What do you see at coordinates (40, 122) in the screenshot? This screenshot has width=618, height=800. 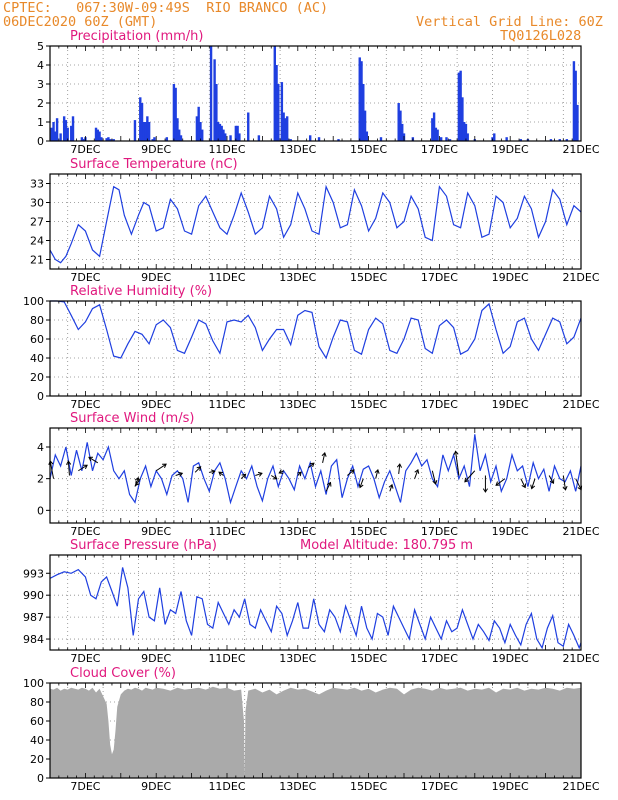 I see `y-tick-label: 1` at bounding box center [40, 122].